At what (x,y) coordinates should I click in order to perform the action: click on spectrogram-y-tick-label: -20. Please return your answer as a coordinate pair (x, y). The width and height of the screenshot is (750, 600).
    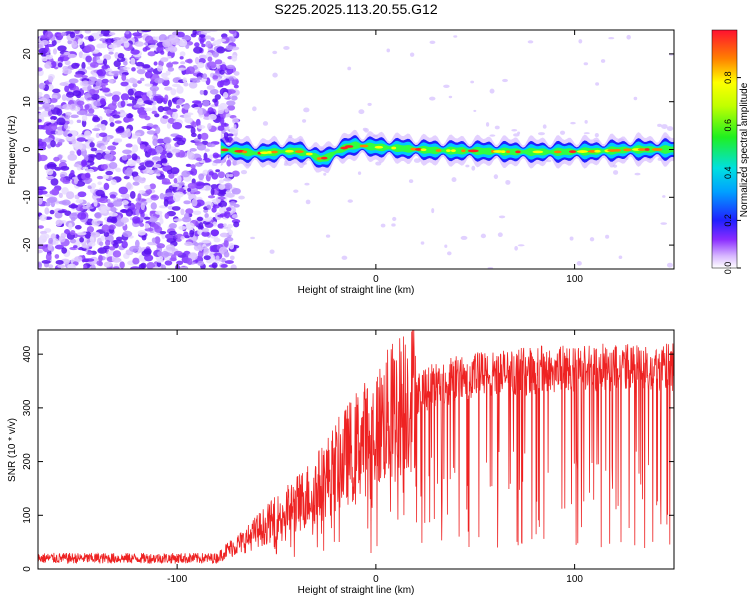
    Looking at the image, I should click on (27, 244).